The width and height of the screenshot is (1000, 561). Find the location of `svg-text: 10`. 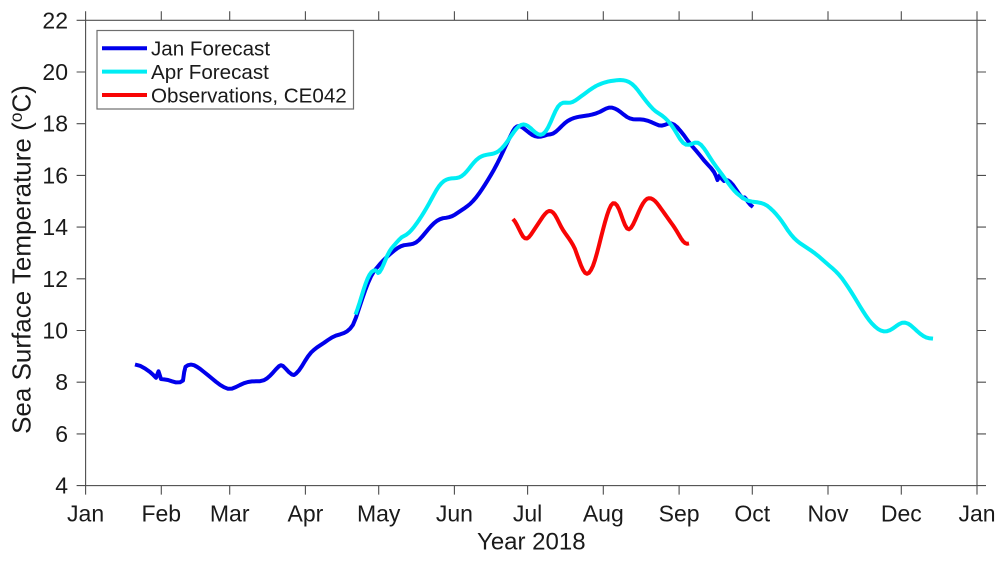

svg-text: 10 is located at coordinates (55, 331).